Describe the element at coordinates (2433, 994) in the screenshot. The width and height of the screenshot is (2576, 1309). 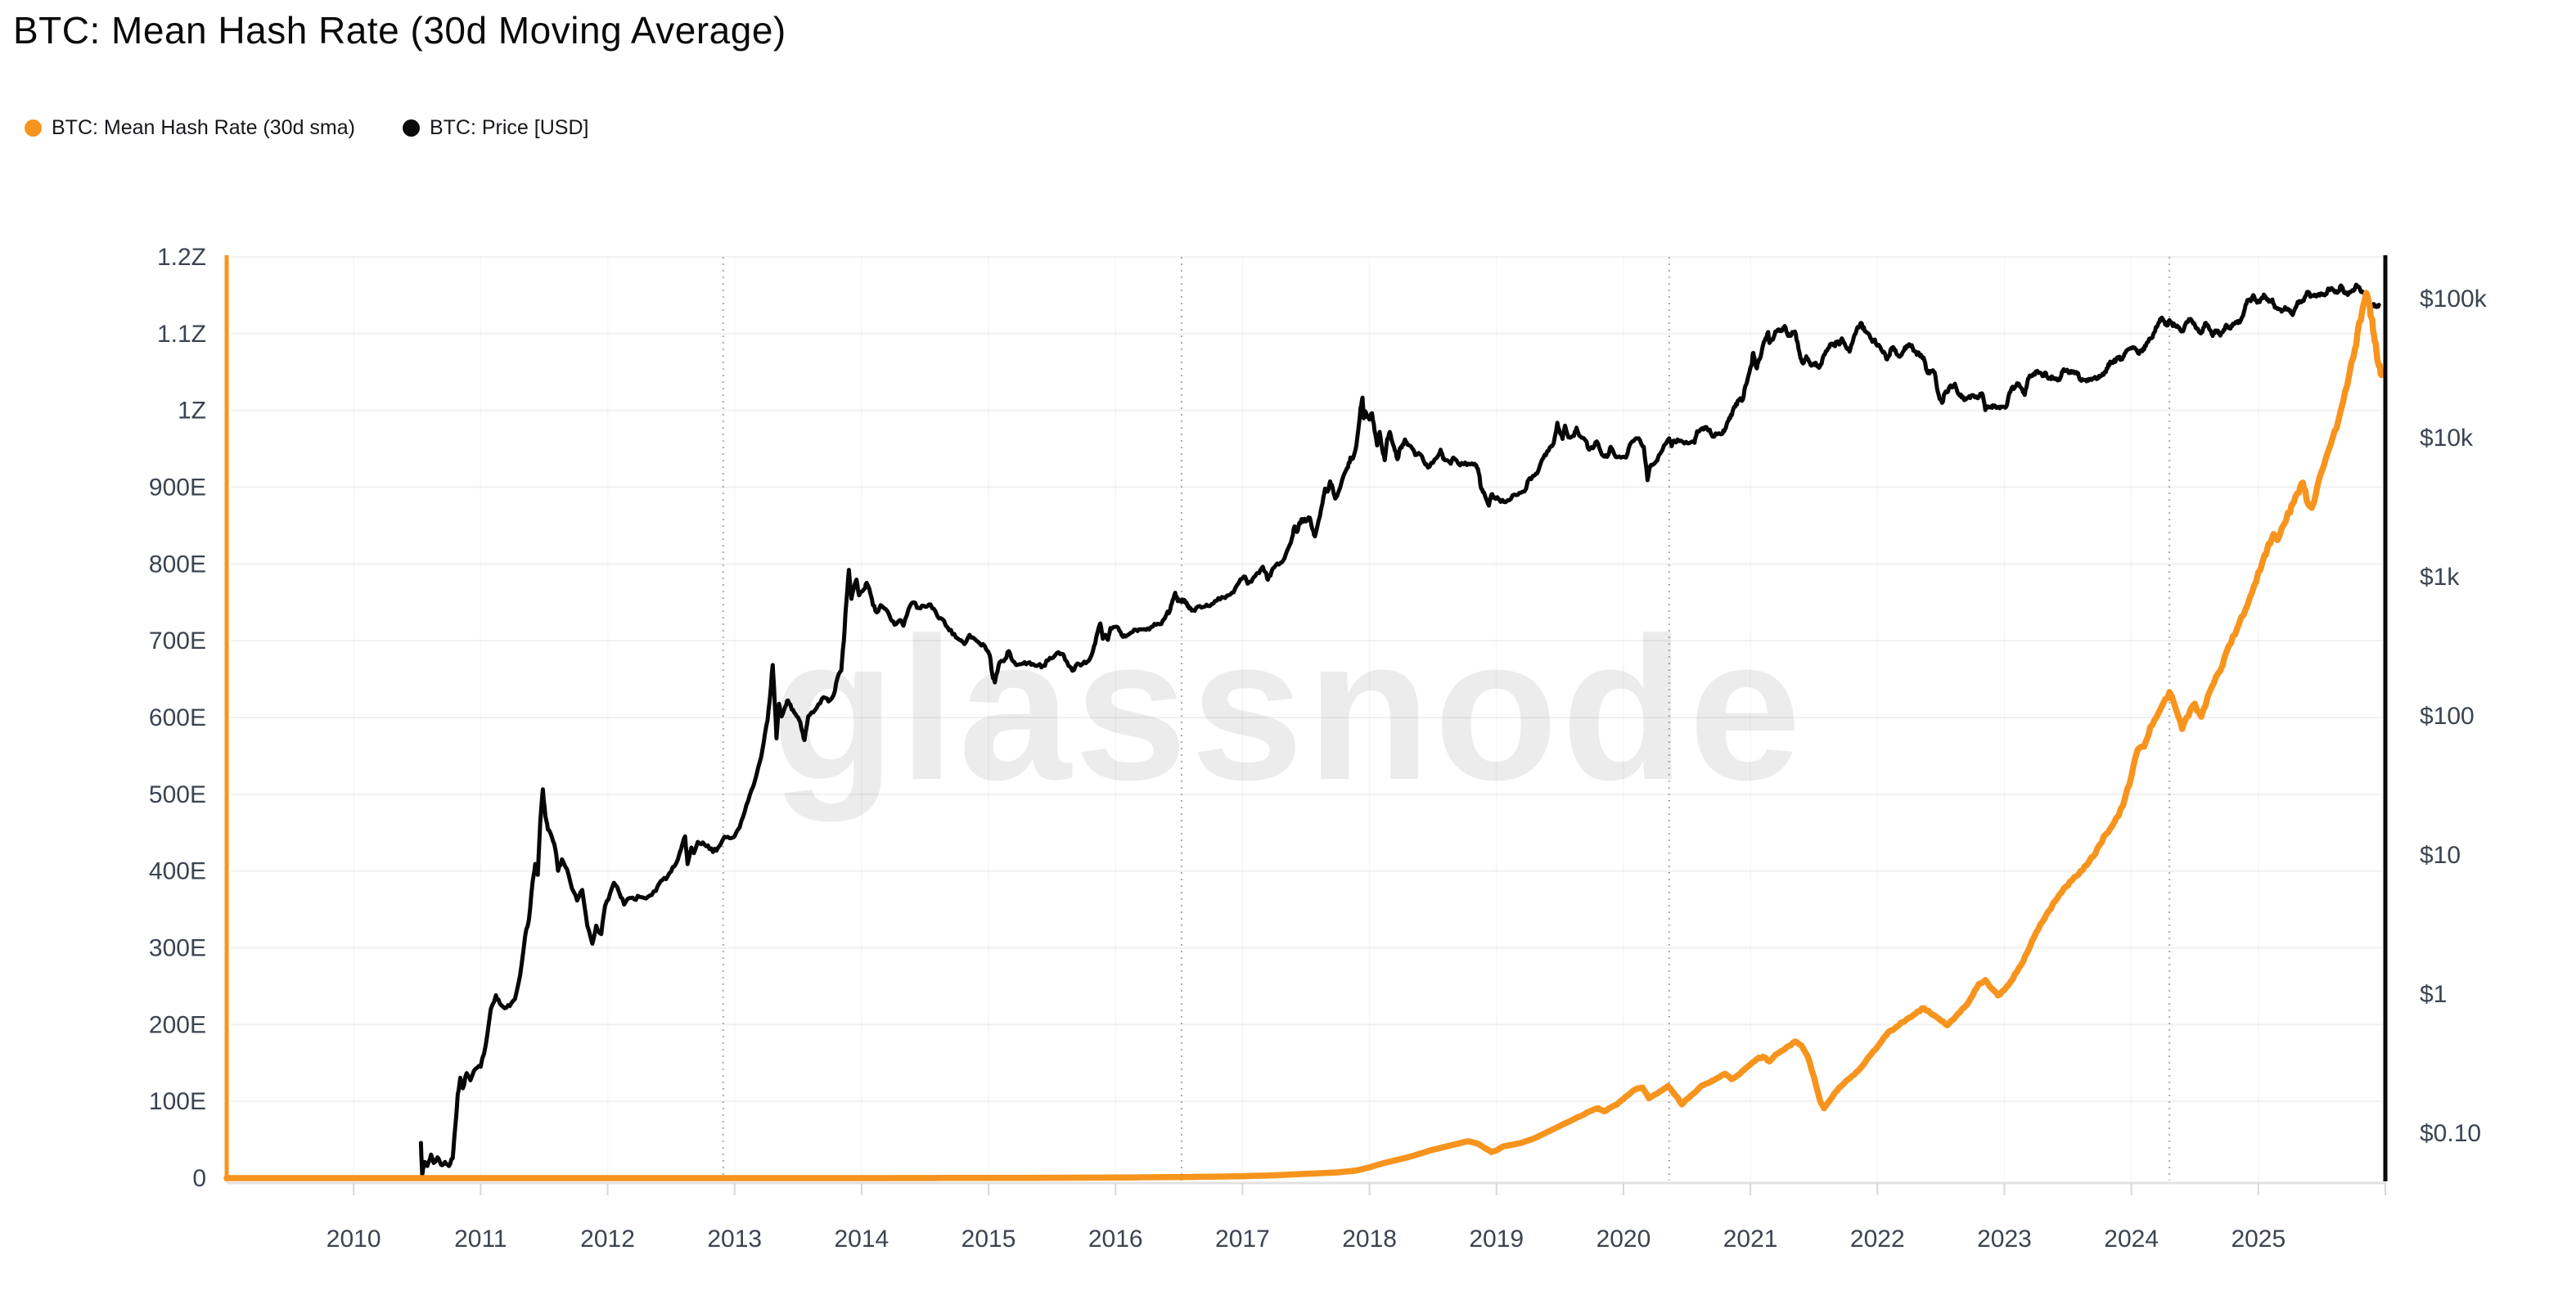
I see `right-tick-label: $1` at that location.